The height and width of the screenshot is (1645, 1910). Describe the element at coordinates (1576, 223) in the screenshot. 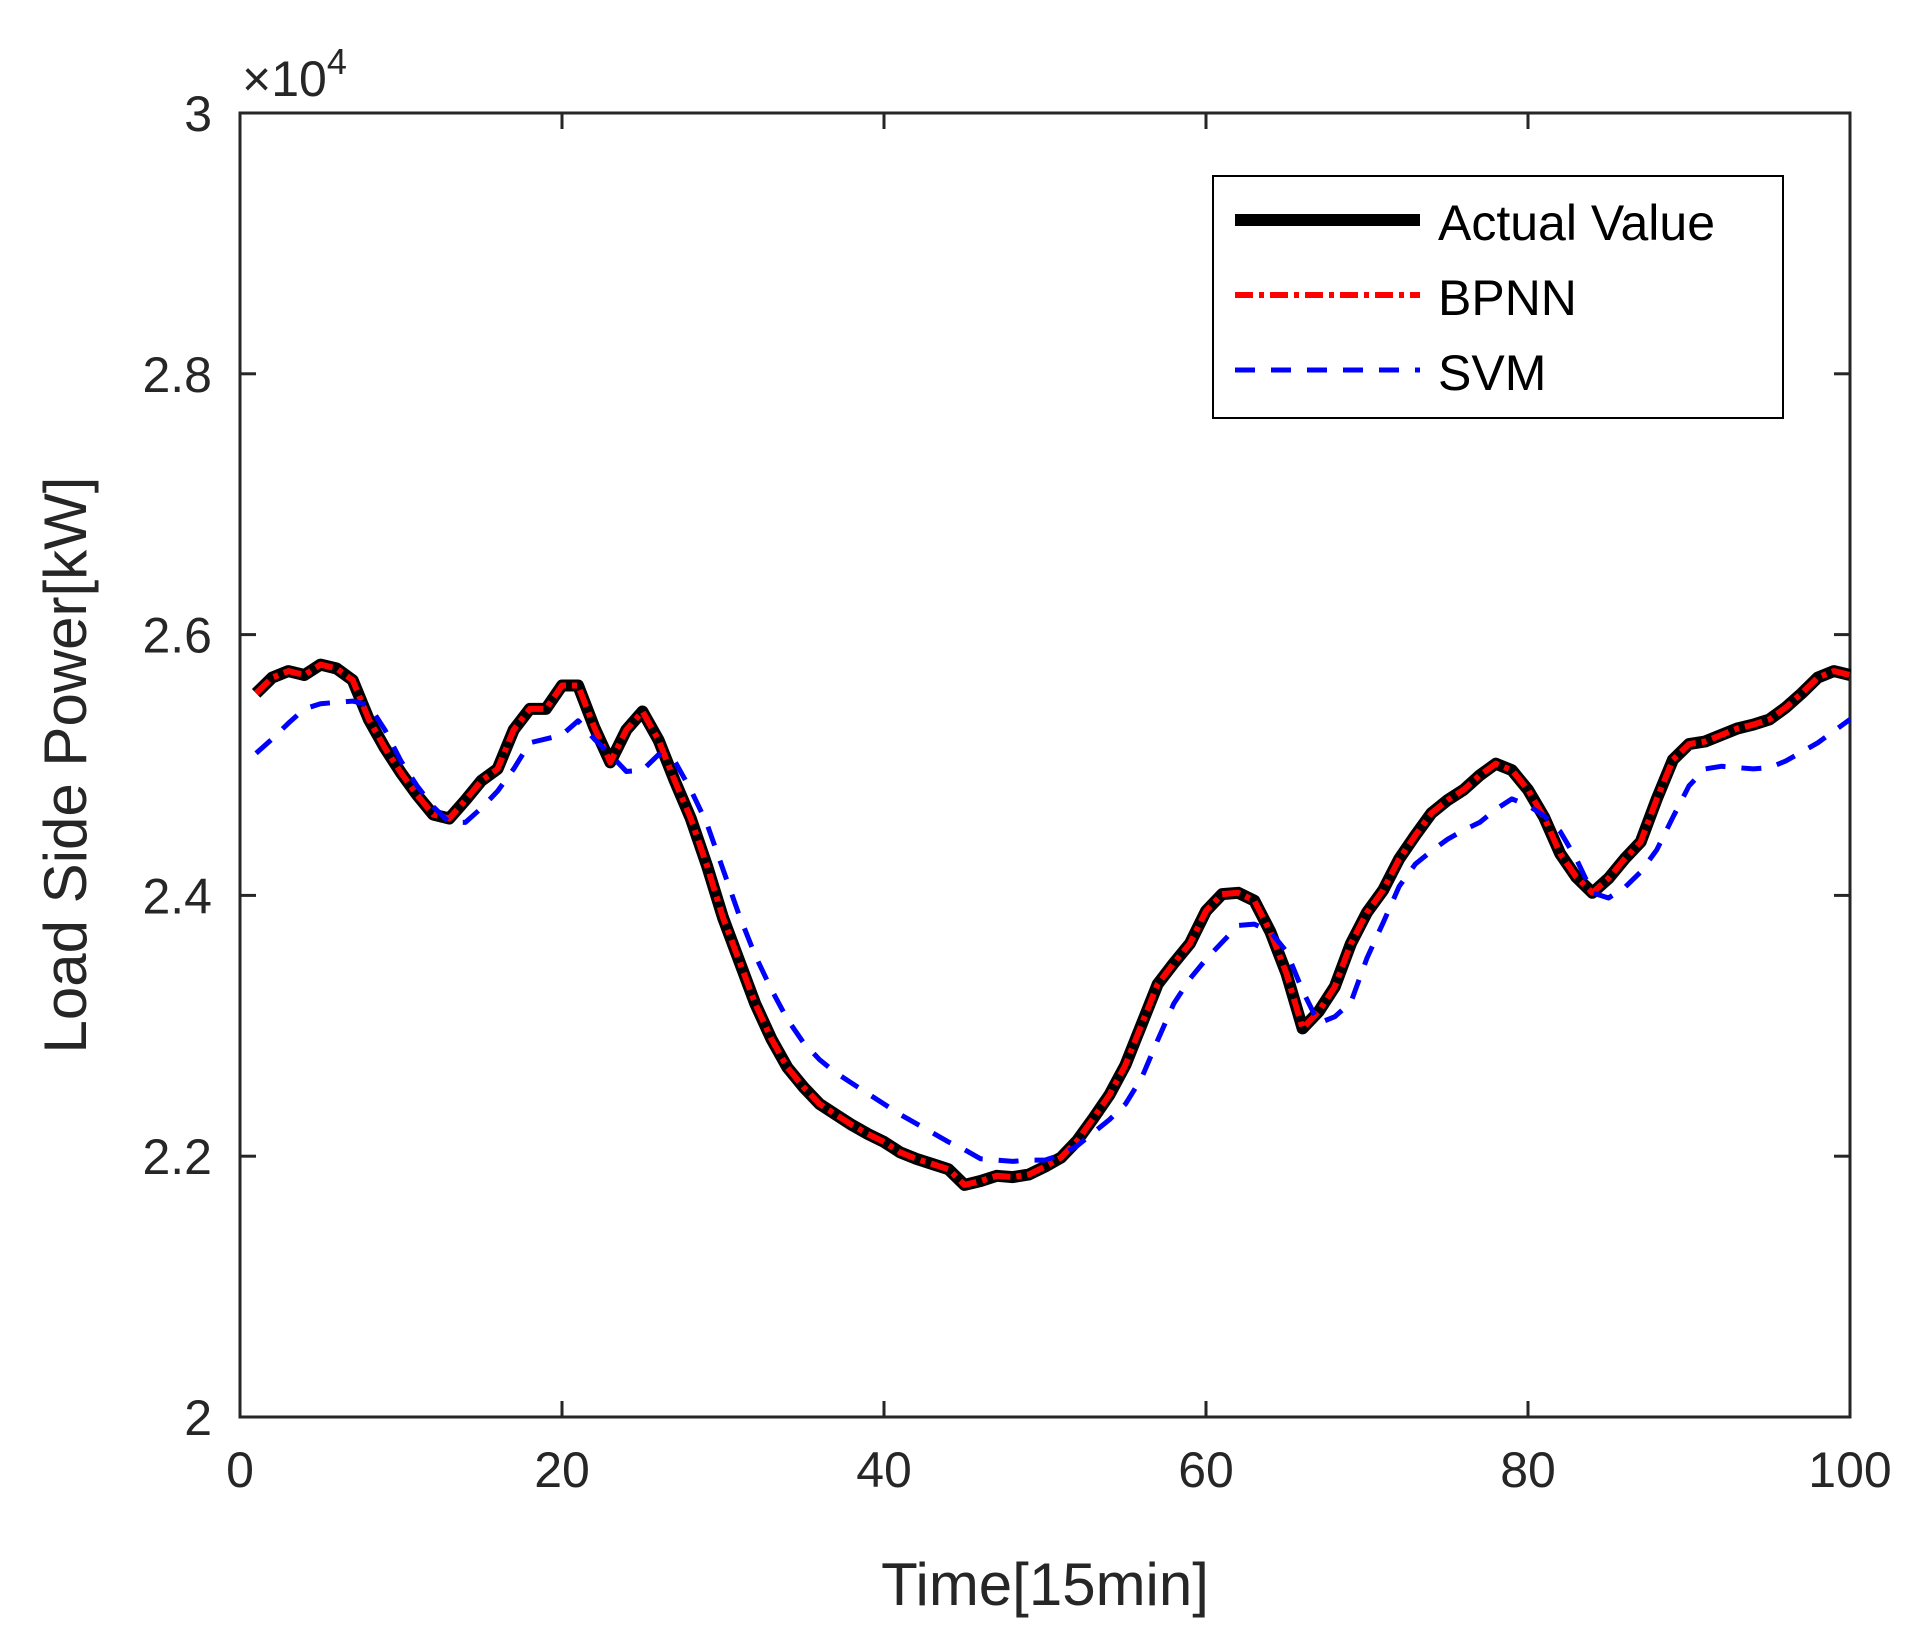

I see `legend-label-actual: Actual Value` at that location.